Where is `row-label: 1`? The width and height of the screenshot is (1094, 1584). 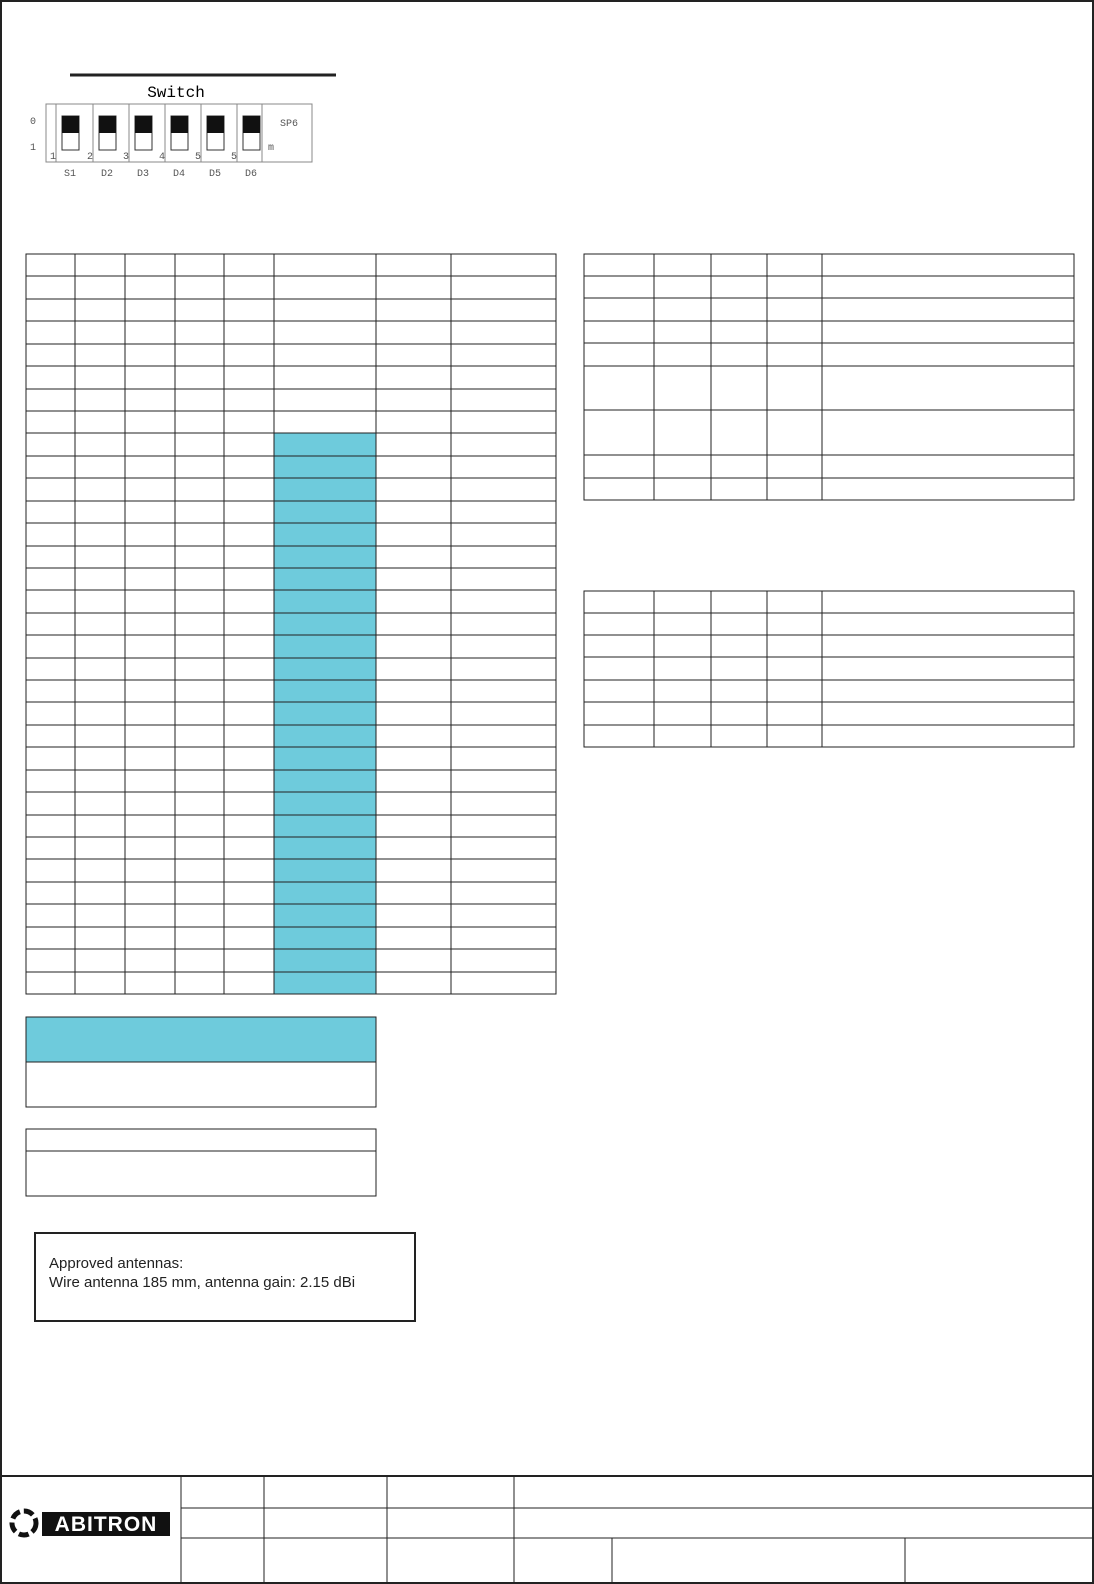 row-label: 1 is located at coordinates (33, 148).